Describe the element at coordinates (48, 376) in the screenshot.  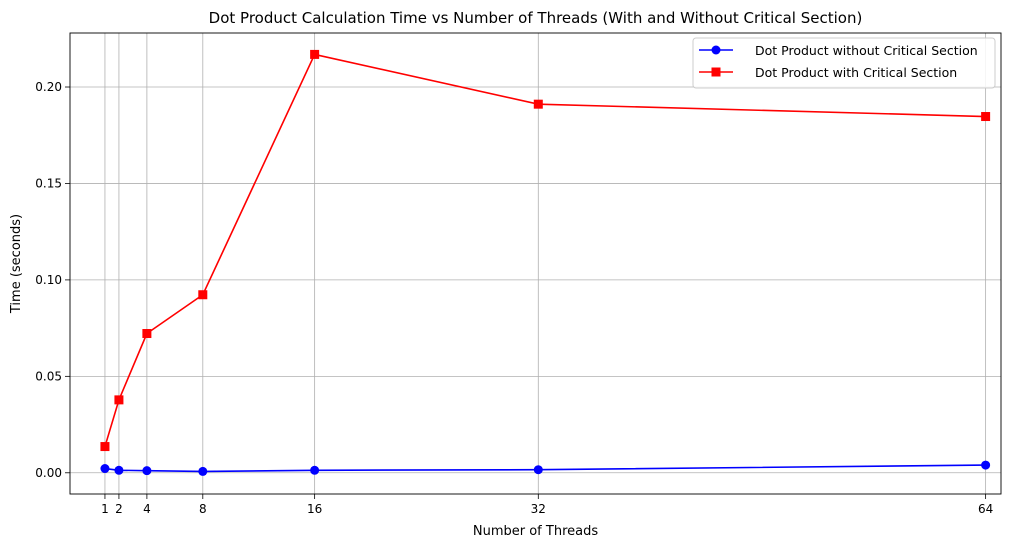
I see `y-tick-label: 0.05` at that location.